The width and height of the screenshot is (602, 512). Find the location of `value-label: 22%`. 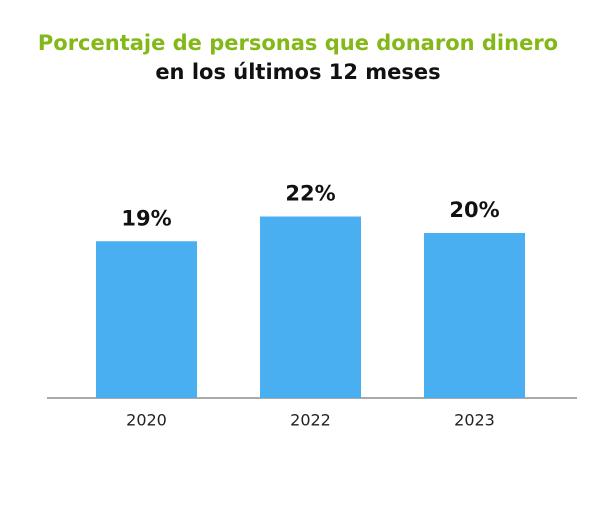

value-label: 22% is located at coordinates (310, 194).